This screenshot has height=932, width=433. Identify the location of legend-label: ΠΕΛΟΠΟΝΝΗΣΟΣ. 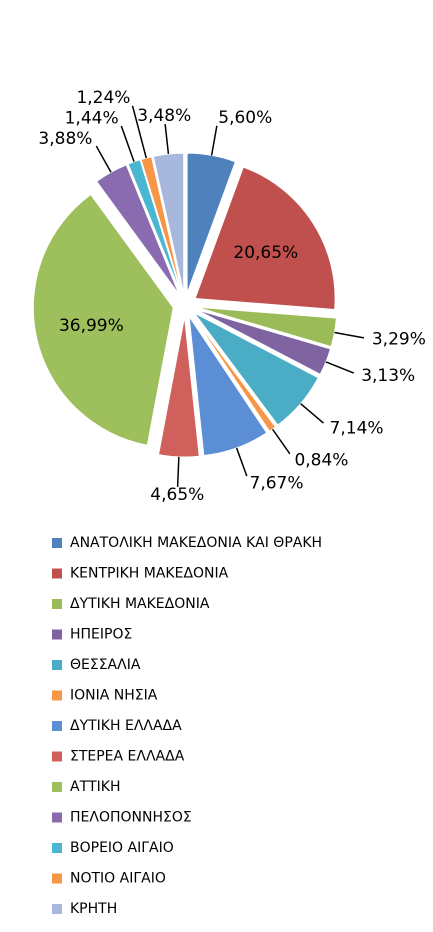
(131, 818).